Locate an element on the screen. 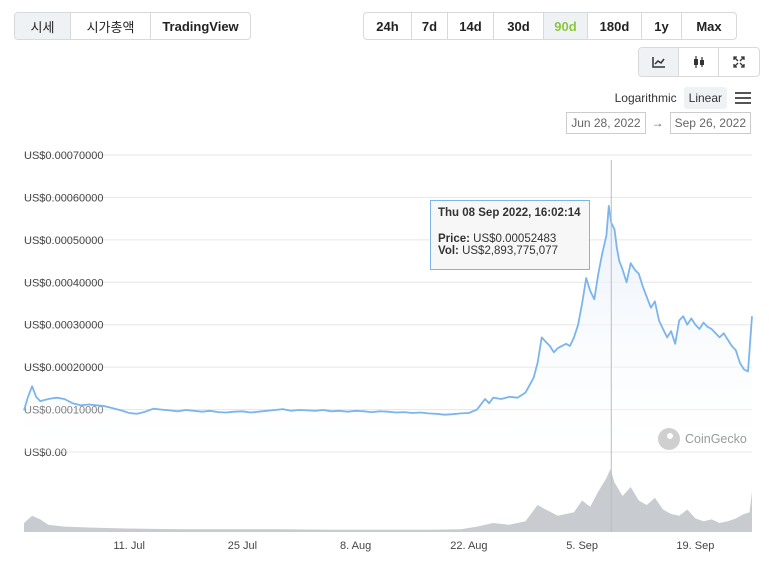 The width and height of the screenshot is (769, 568). tab-2: TradingView is located at coordinates (200, 26).